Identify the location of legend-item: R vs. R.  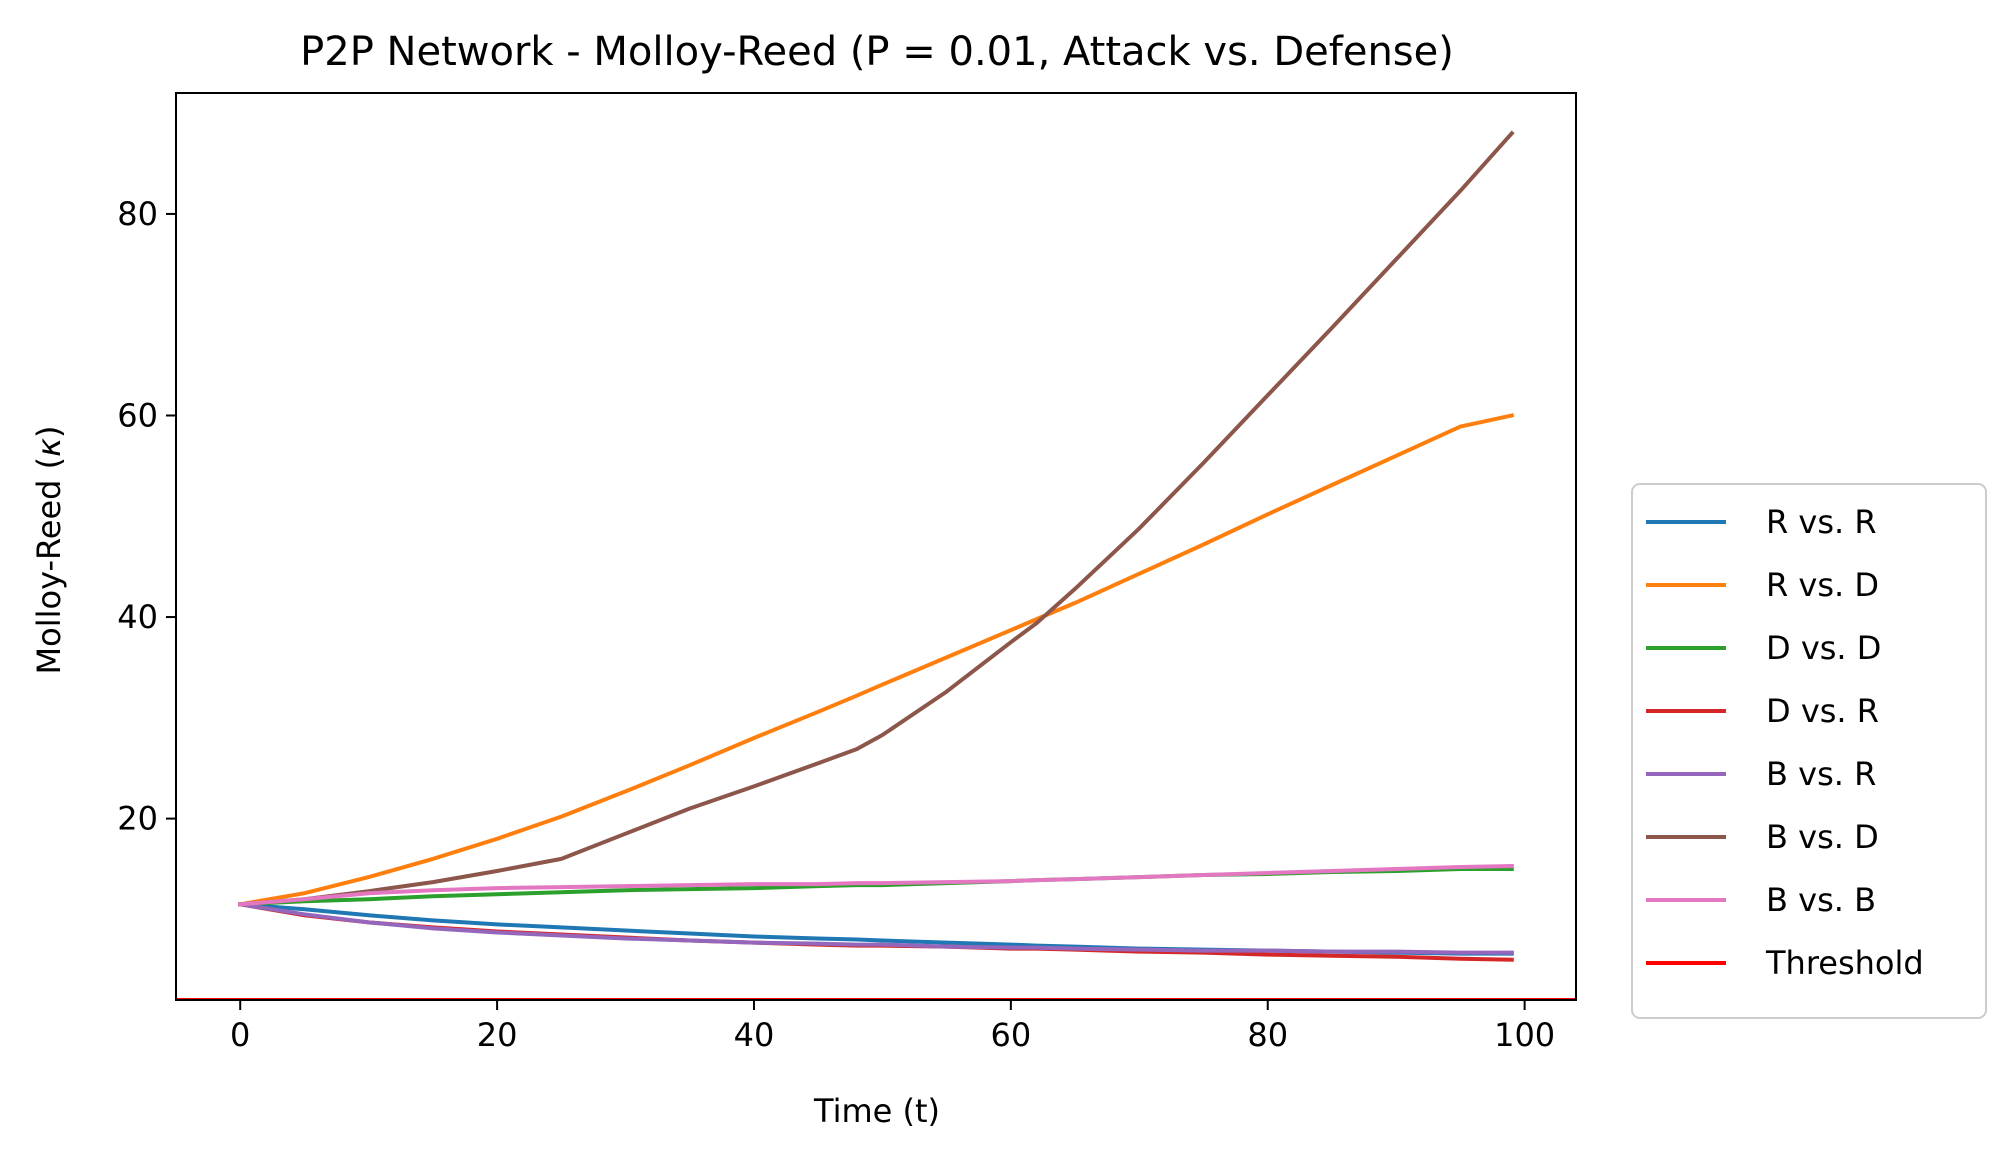
(1761, 522).